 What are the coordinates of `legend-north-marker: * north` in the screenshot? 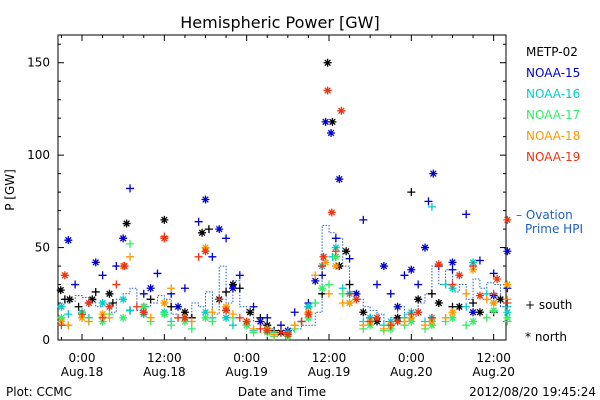 It's located at (546, 337).